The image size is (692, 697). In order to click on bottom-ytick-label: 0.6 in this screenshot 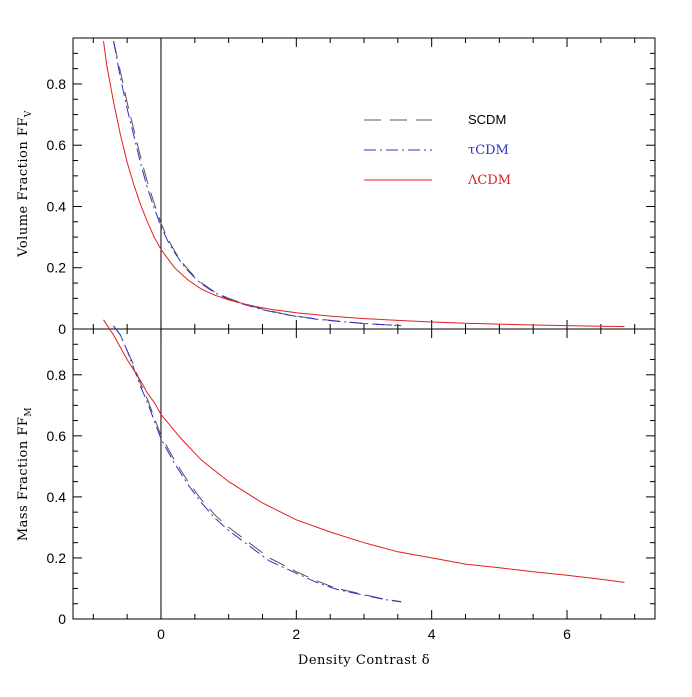, I will do `click(57, 436)`.